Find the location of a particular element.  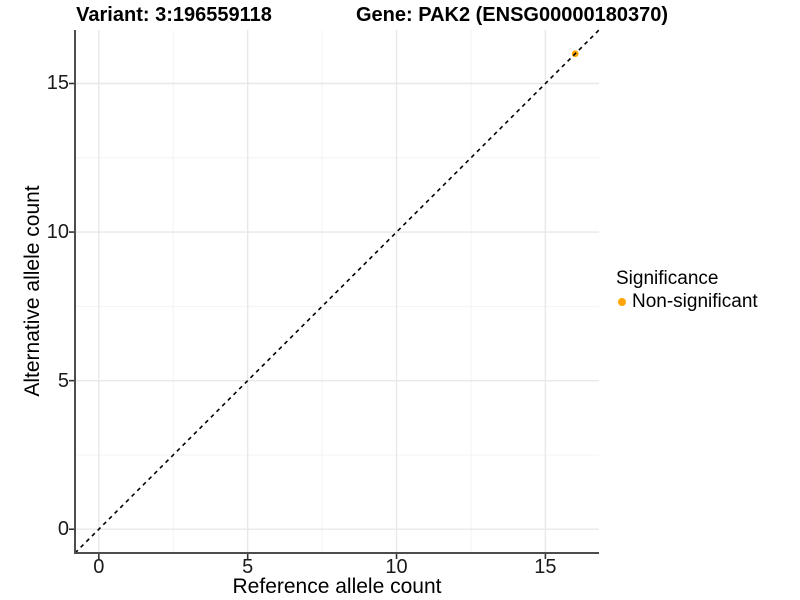

x-axis-title: Reference allele count is located at coordinates (337, 586).